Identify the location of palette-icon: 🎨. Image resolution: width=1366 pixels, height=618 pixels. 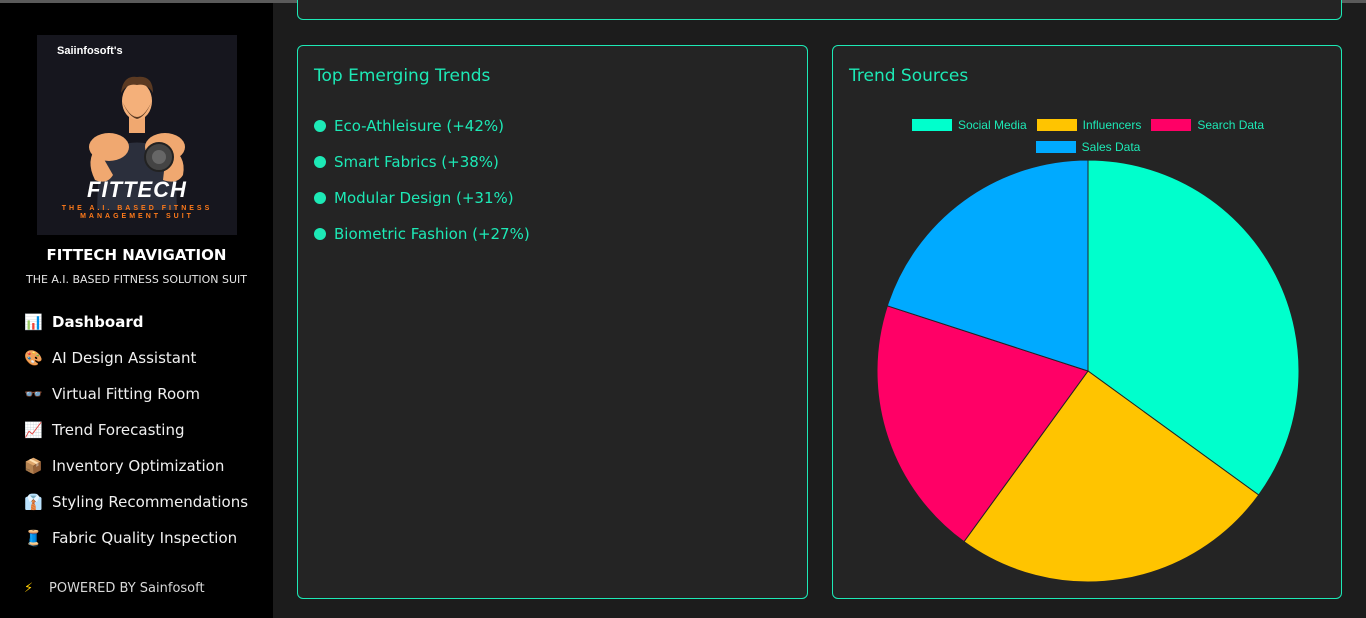
(33, 358).